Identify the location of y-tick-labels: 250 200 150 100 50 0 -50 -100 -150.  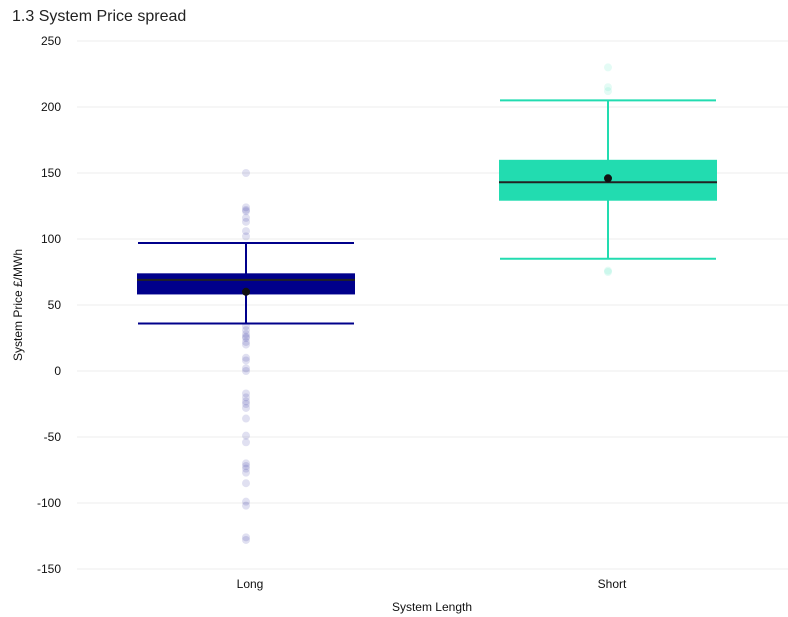
(49, 305).